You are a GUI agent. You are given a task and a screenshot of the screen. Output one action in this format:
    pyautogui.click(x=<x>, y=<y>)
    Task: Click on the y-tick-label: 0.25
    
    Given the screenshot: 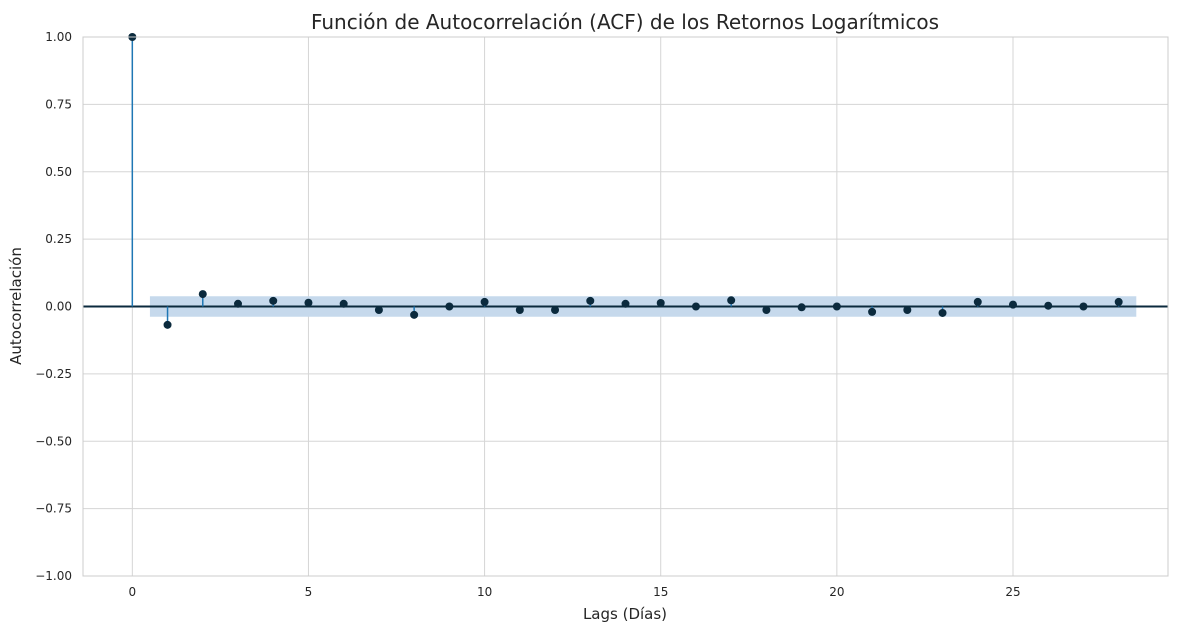 What is the action you would take?
    pyautogui.click(x=58, y=239)
    